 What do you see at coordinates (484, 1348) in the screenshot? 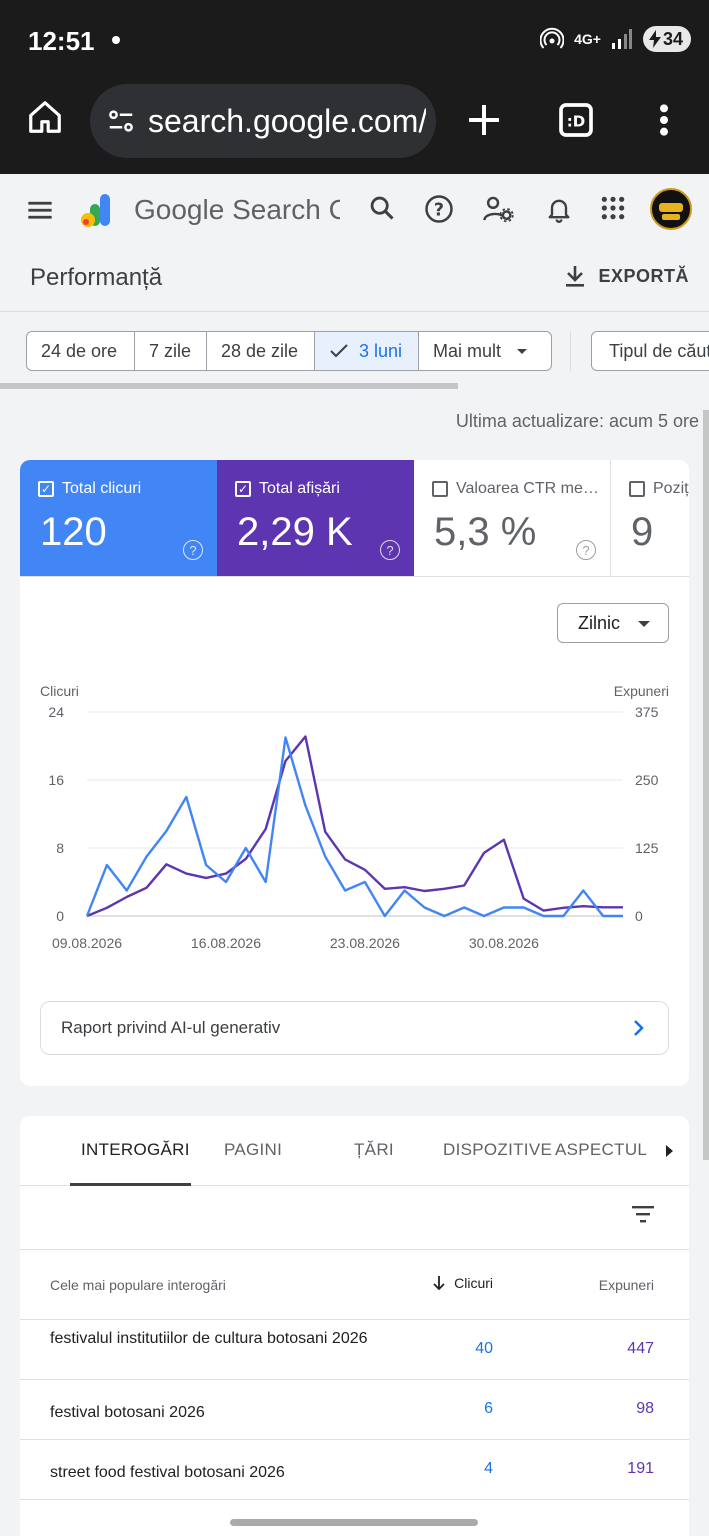
I see `row-clicks: 40` at bounding box center [484, 1348].